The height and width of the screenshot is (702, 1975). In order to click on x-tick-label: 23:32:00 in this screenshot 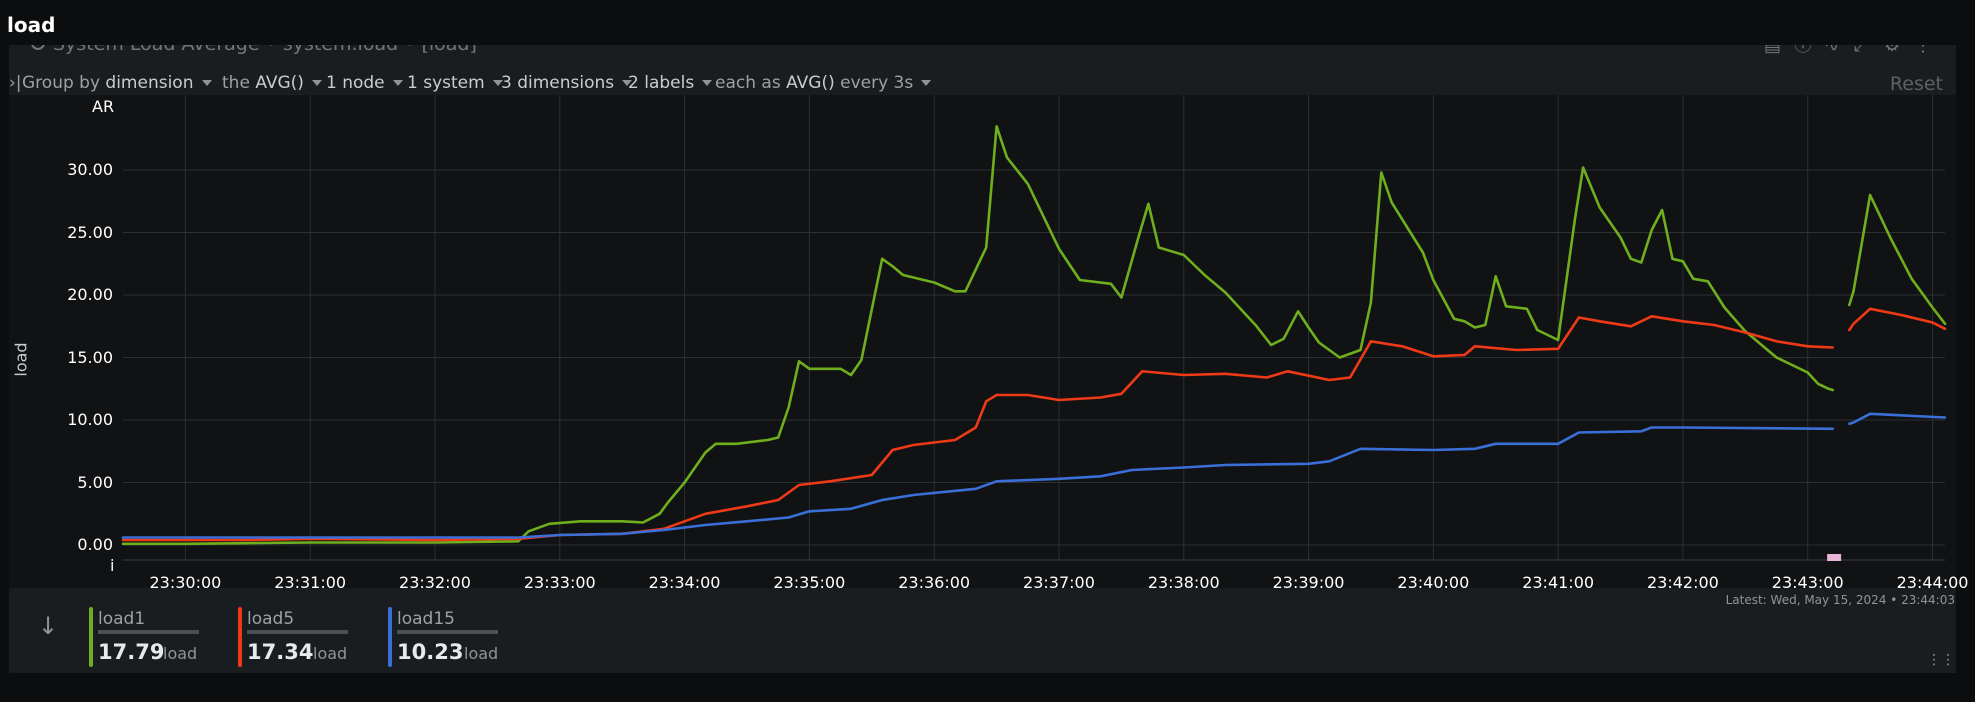, I will do `click(435, 582)`.